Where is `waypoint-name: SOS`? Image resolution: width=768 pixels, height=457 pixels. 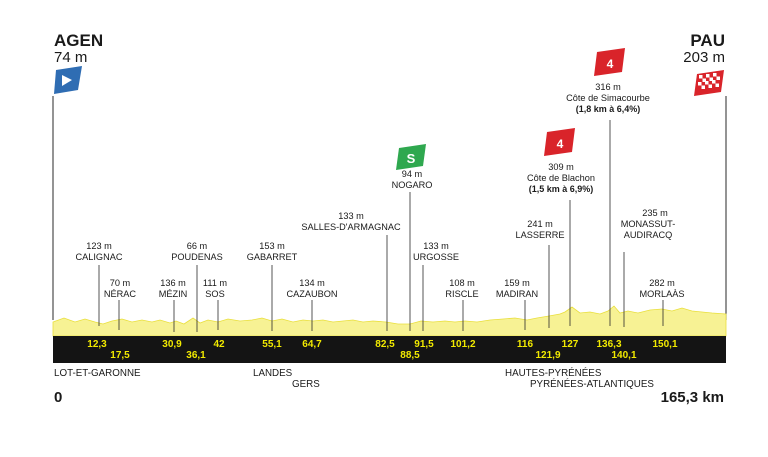
waypoint-name: SOS is located at coordinates (214, 294).